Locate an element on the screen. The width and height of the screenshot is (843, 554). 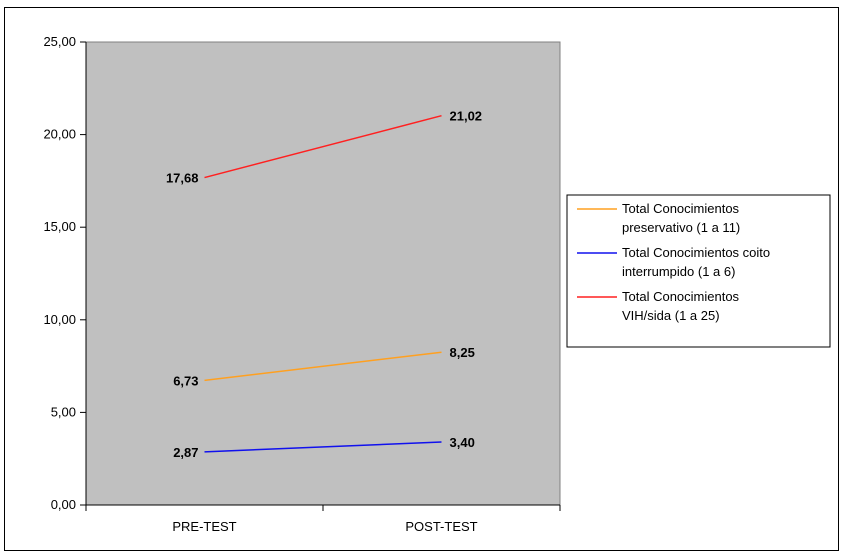
legend-label: Total Conocimientos coito is located at coordinates (696, 252).